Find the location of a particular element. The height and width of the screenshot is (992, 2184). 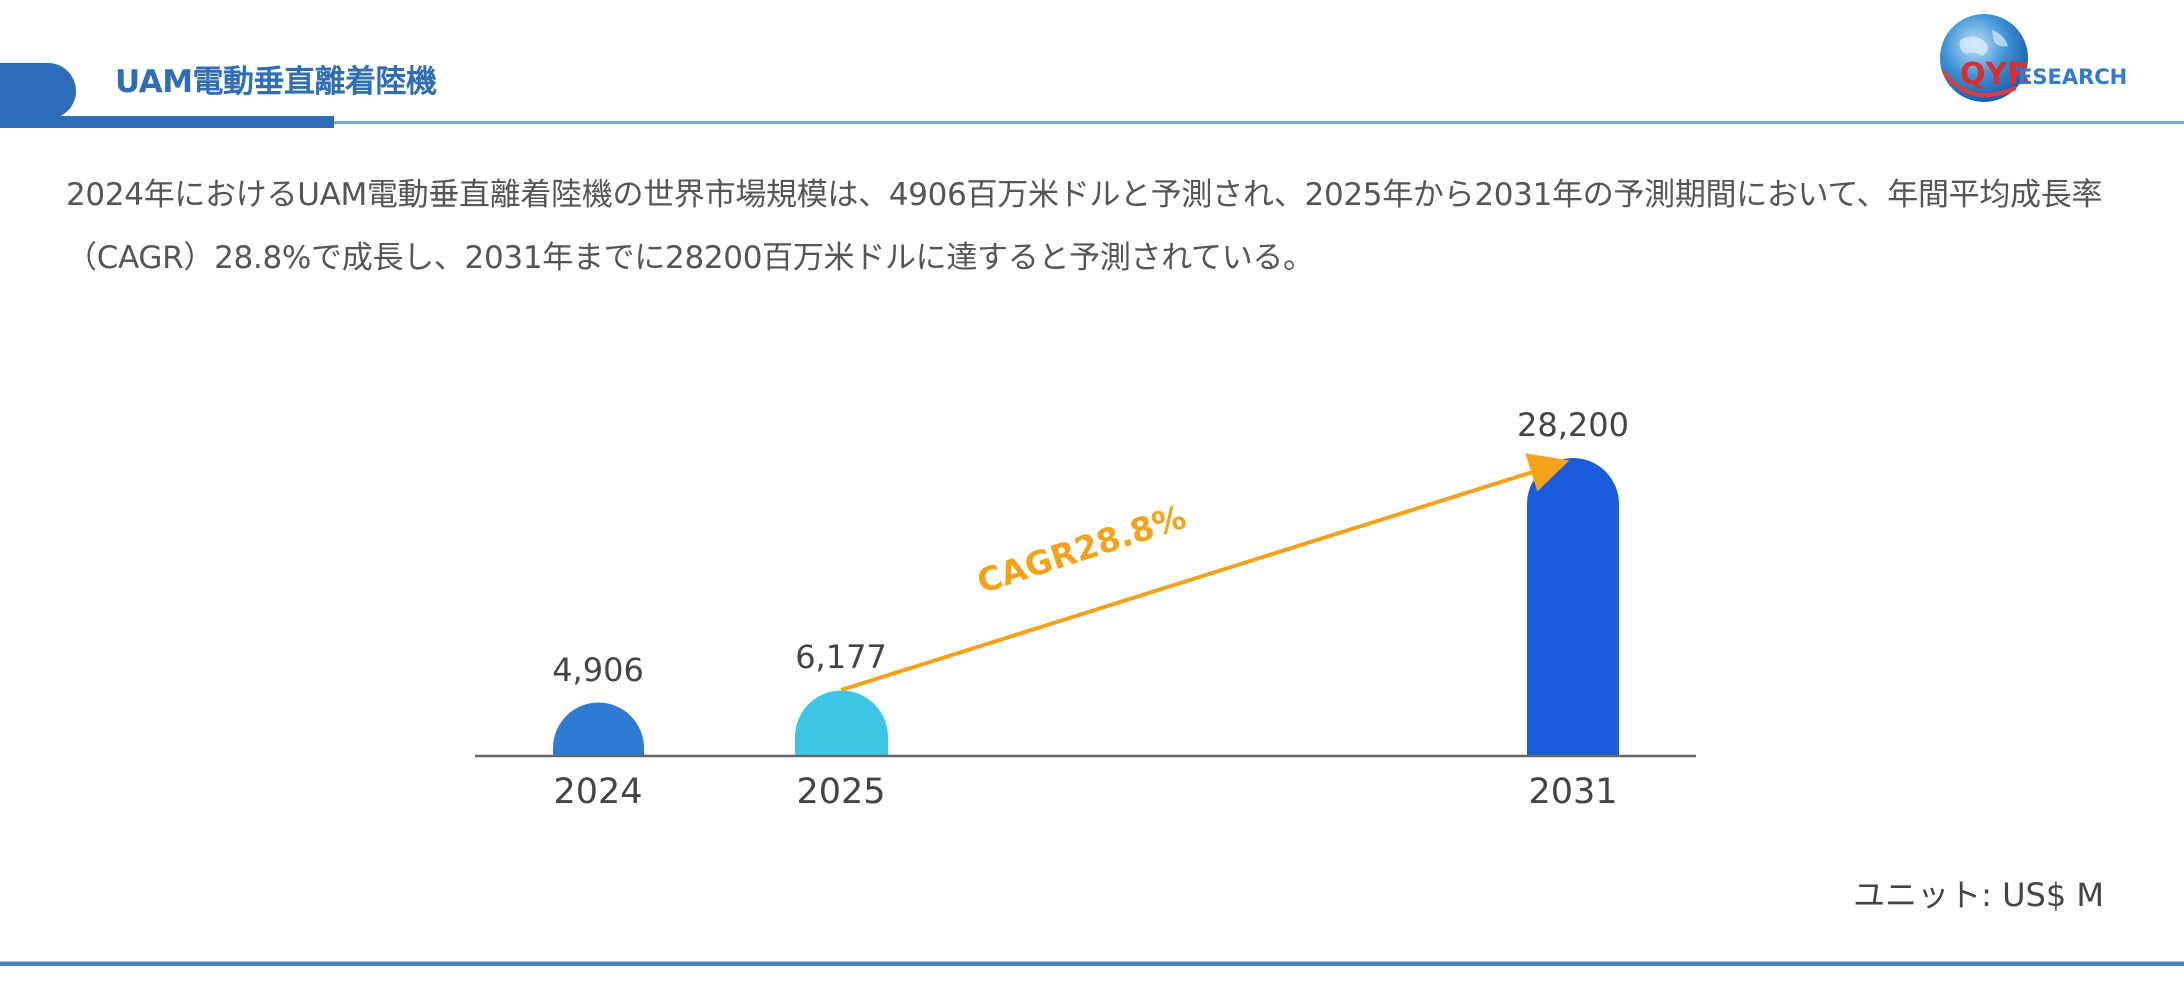

unit-label: ユニット: US$ M is located at coordinates (1978, 895).